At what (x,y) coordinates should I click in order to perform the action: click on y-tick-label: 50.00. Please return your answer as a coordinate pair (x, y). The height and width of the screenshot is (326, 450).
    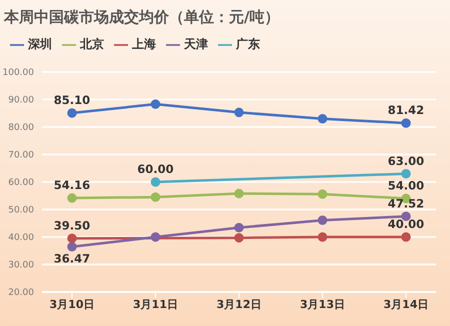
    Looking at the image, I should click on (21, 211).